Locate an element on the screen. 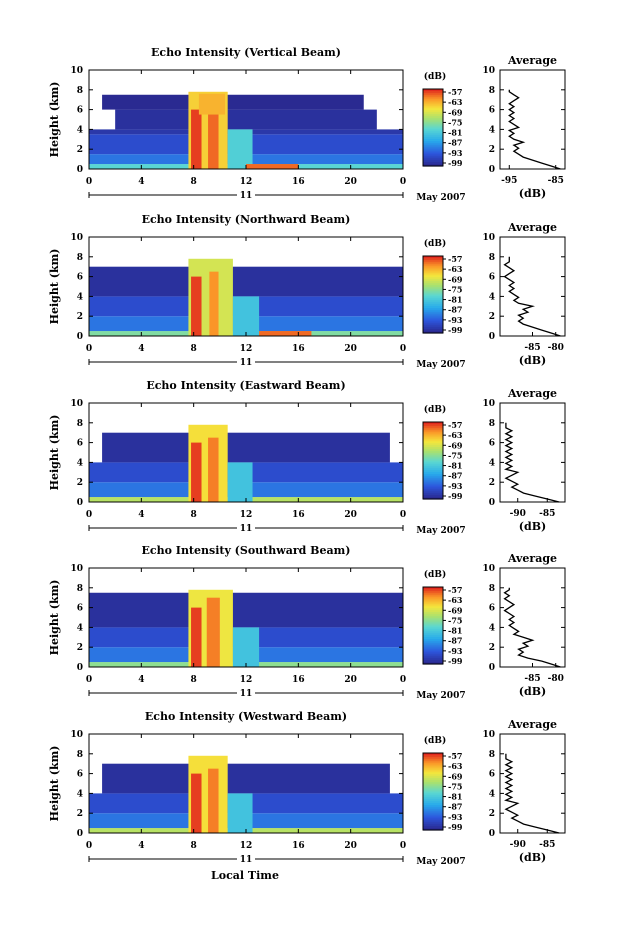  profile-x-tick-label: -90 is located at coordinates (518, 845).